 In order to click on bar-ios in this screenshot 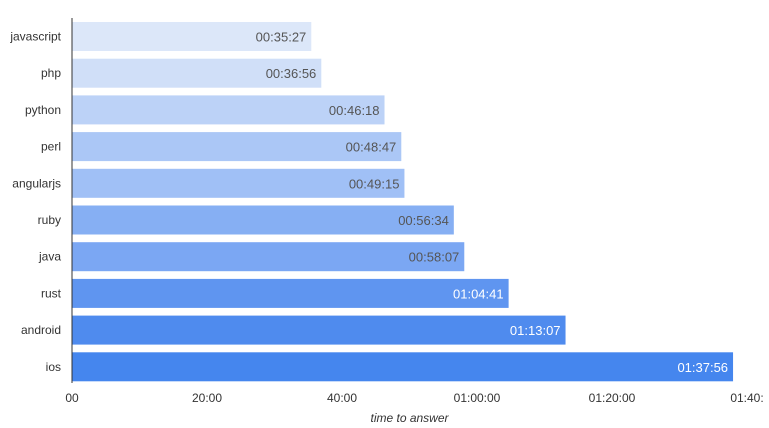, I will do `click(403, 367)`.